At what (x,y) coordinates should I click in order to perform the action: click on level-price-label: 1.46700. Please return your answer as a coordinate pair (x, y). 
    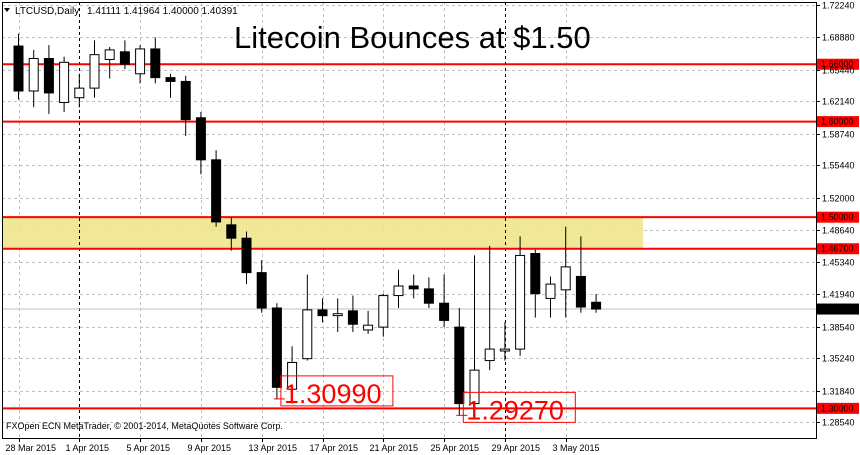
    Looking at the image, I should click on (837, 249).